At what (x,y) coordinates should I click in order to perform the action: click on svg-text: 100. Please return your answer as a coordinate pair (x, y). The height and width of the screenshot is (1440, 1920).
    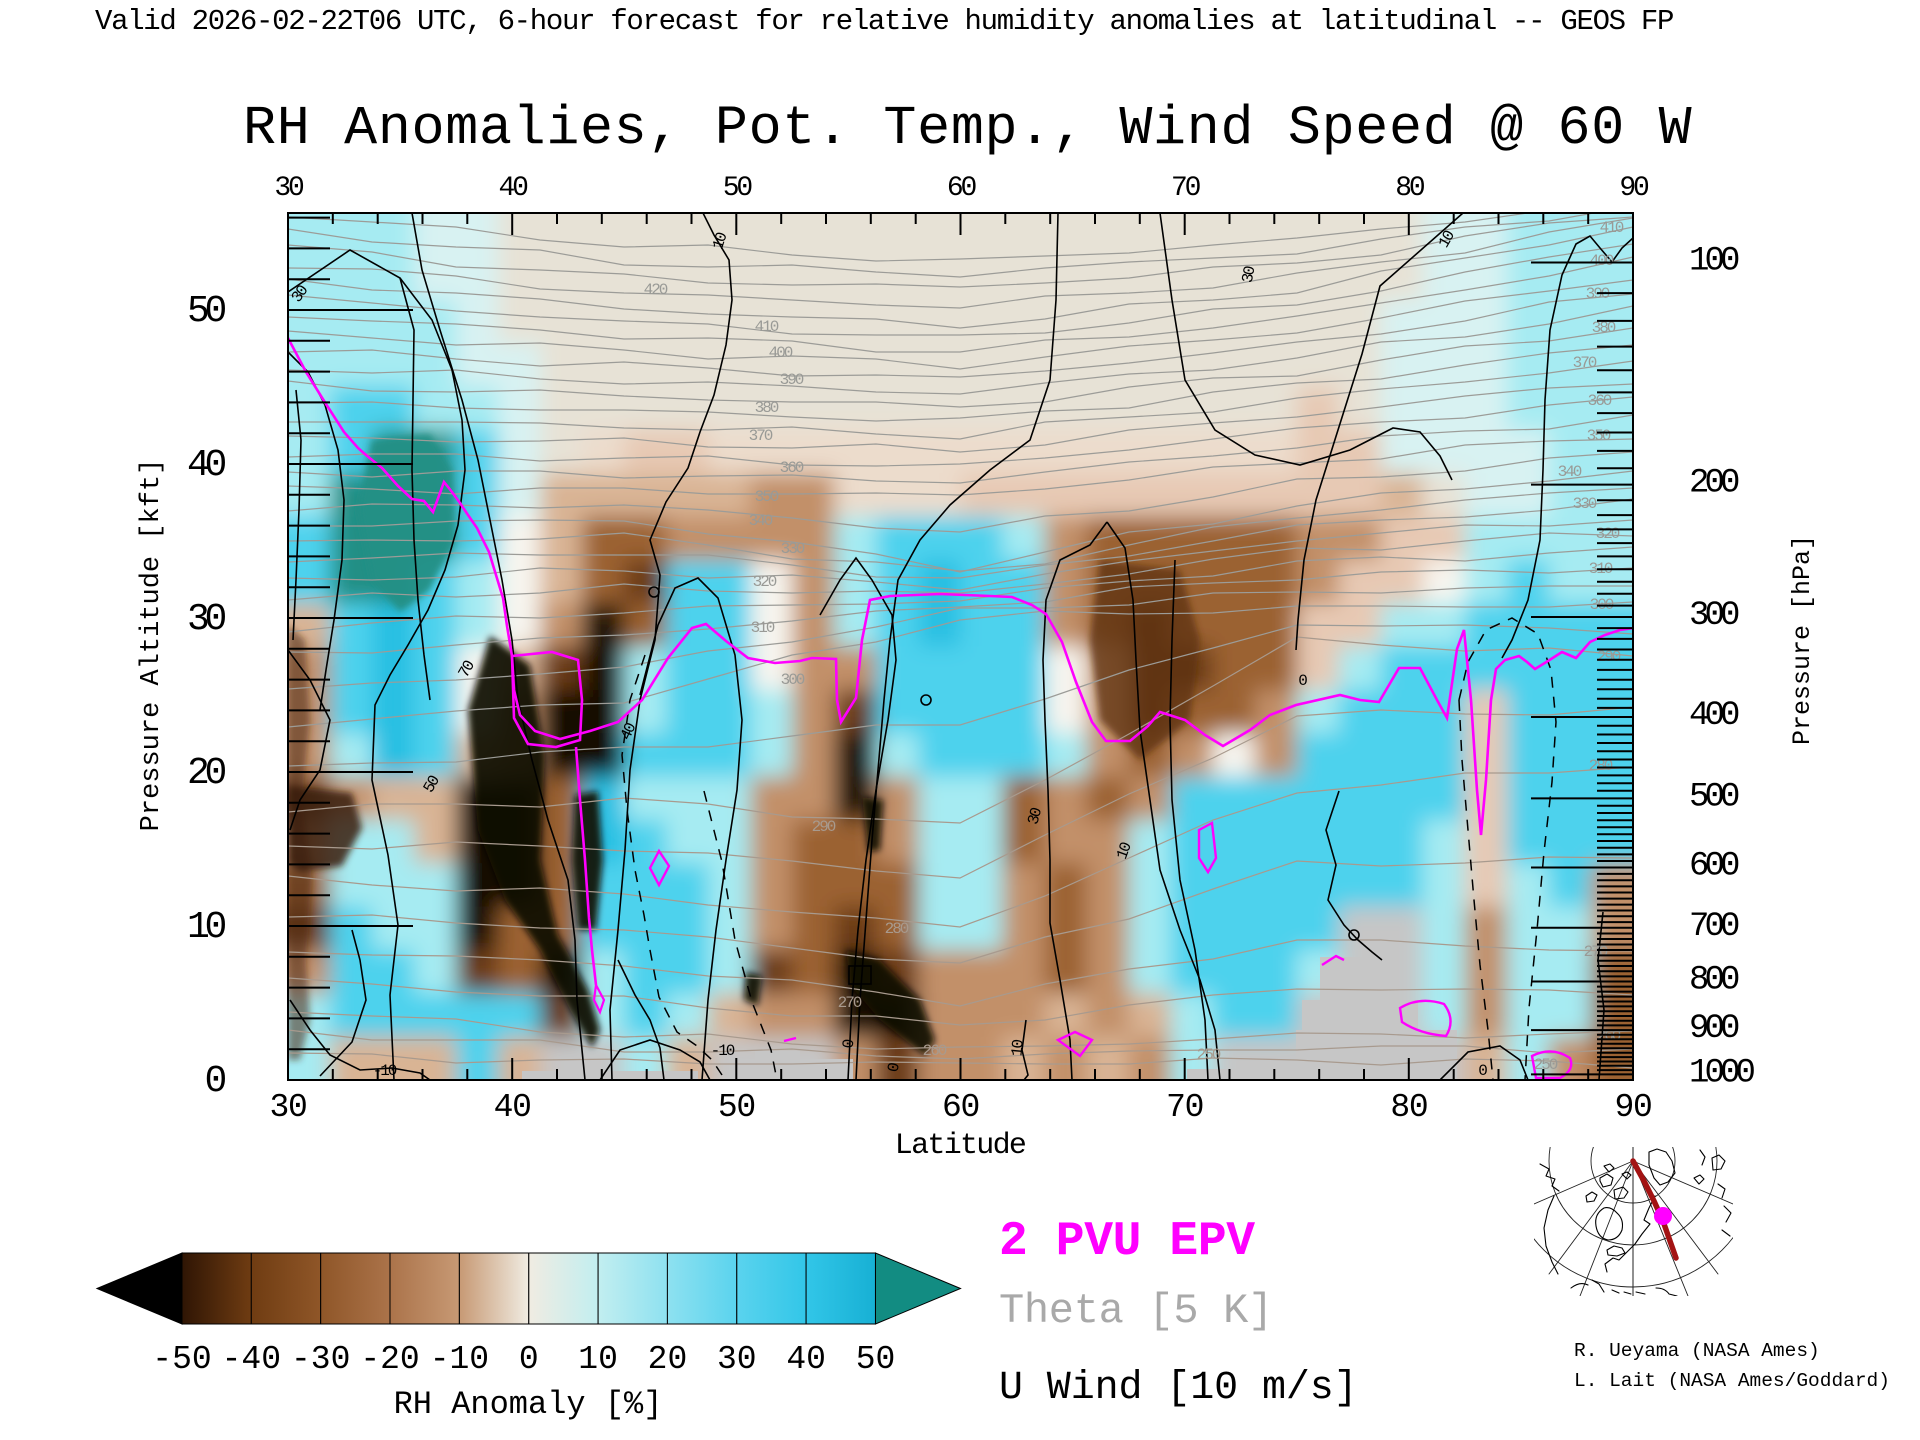
    Looking at the image, I should click on (1714, 262).